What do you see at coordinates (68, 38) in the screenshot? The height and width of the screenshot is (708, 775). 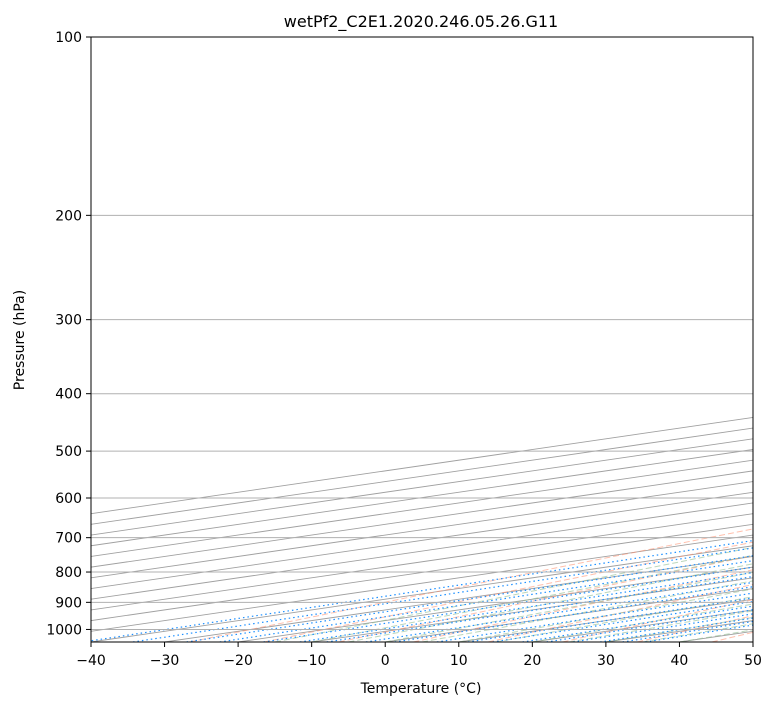 I see `y-tick-label: 100` at bounding box center [68, 38].